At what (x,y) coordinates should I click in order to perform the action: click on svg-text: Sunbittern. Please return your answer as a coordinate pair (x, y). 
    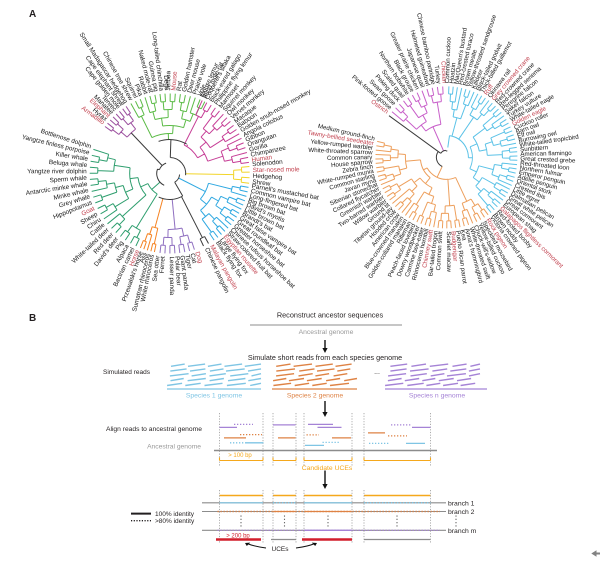
    Looking at the image, I should click on (534, 148).